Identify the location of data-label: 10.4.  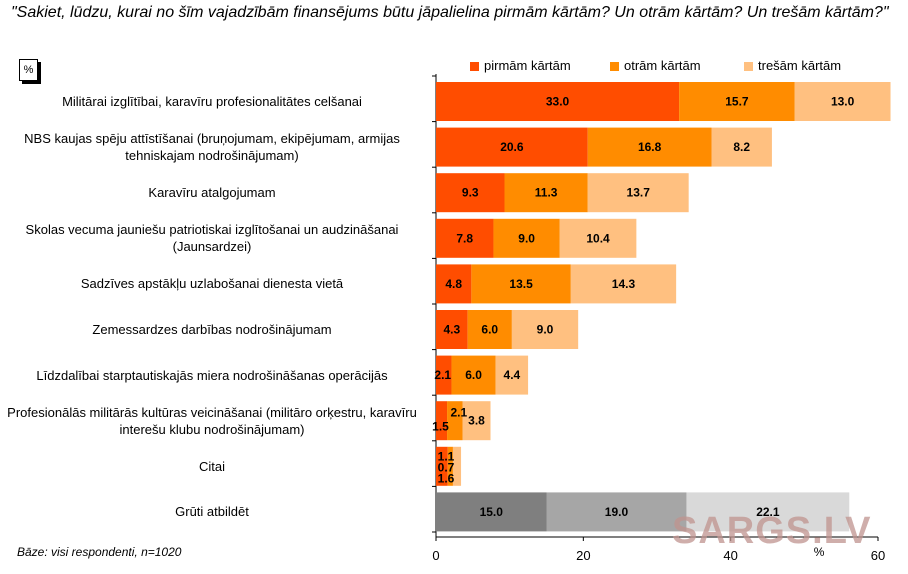
(598, 238).